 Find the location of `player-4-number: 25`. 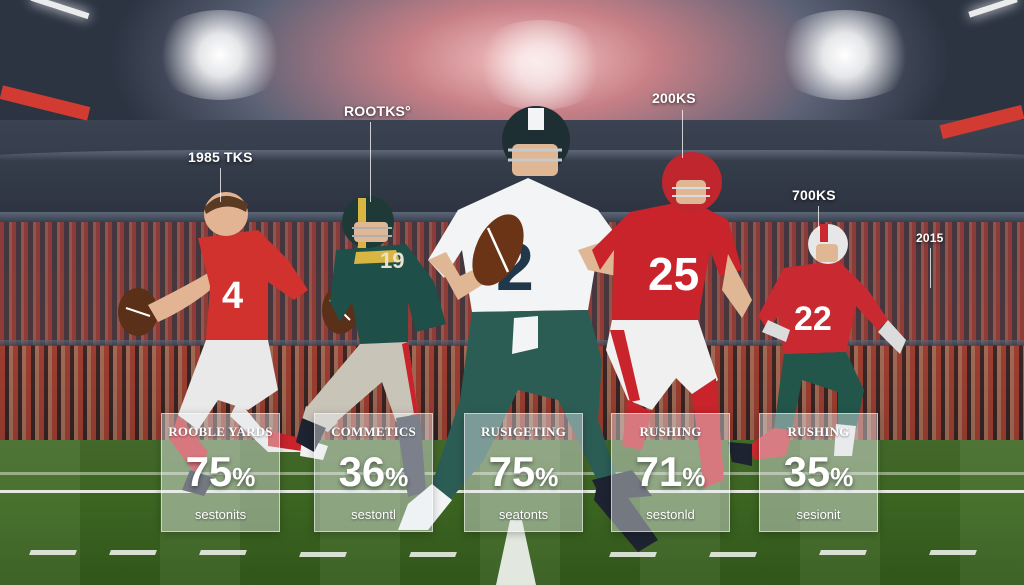

player-4-number: 25 is located at coordinates (673, 274).